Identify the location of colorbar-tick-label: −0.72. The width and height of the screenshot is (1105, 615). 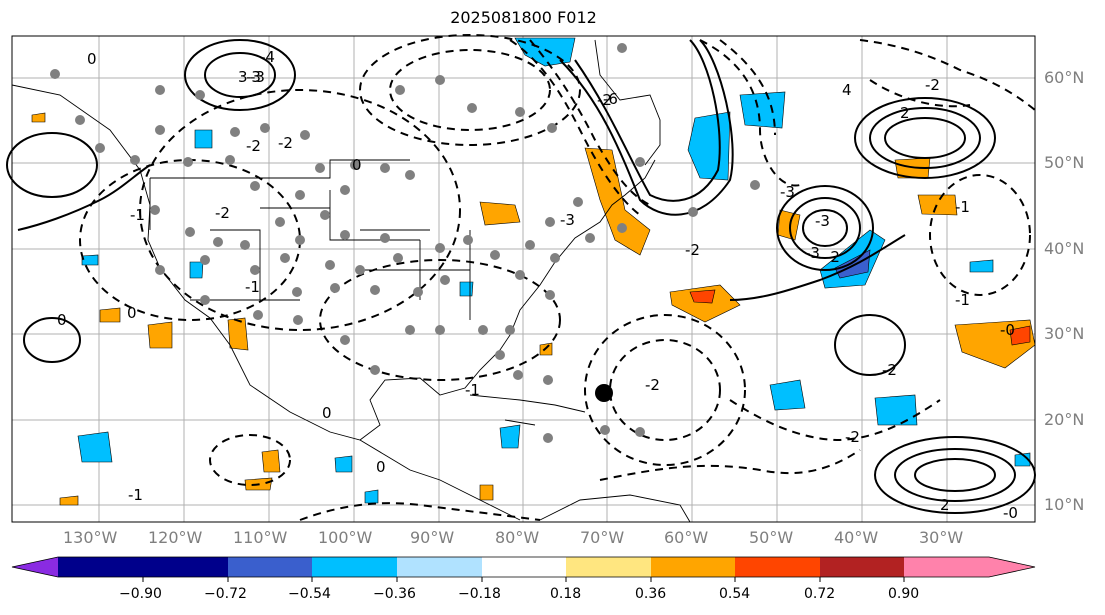
(225, 594).